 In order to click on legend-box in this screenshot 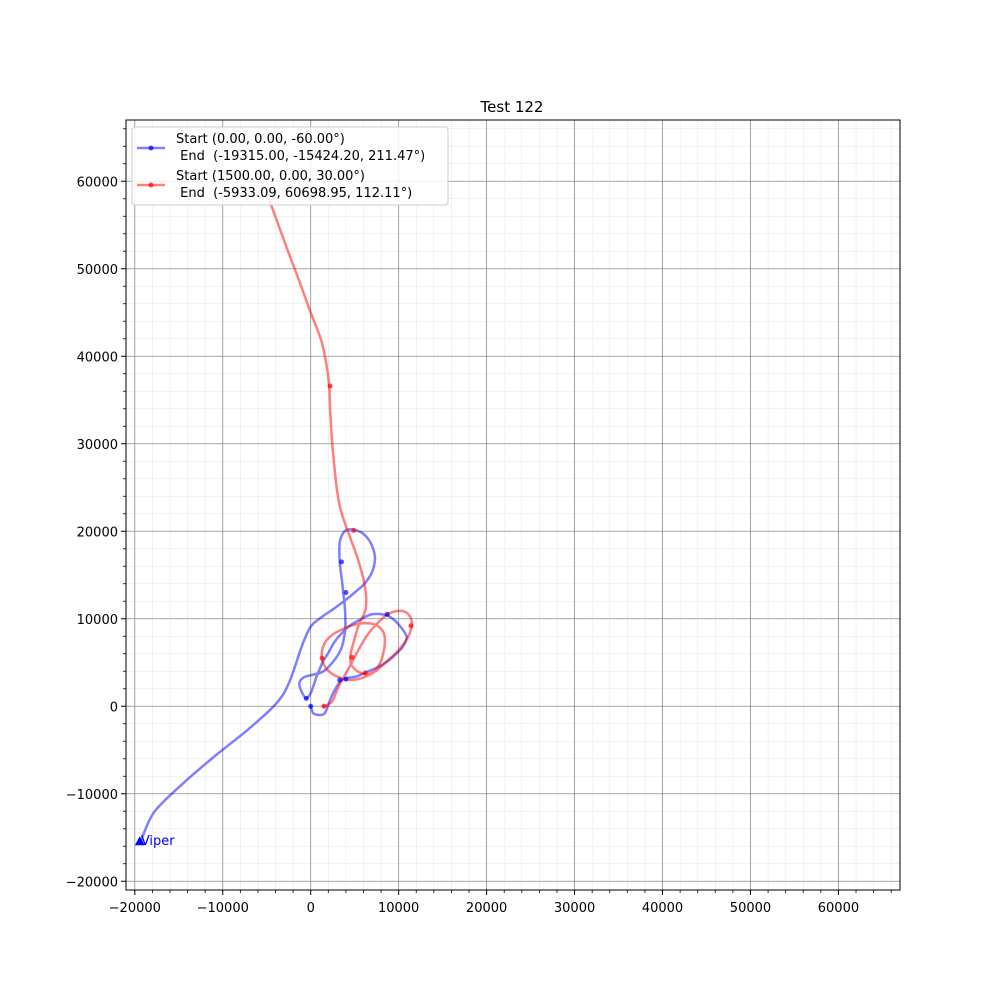, I will do `click(290, 166)`.